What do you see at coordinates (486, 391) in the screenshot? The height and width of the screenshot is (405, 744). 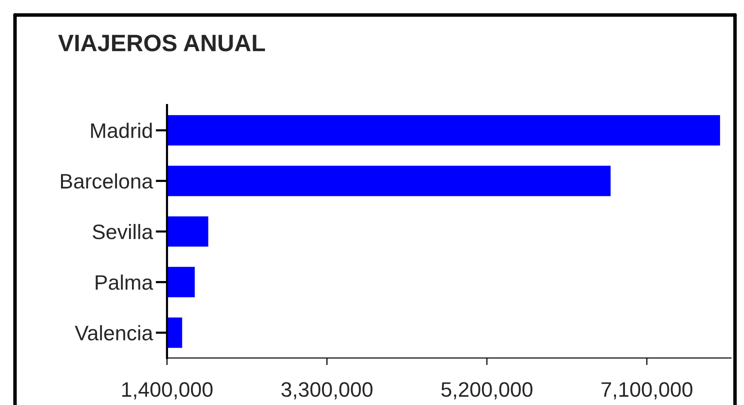 I see `x-tick-label: 5,200,000` at bounding box center [486, 391].